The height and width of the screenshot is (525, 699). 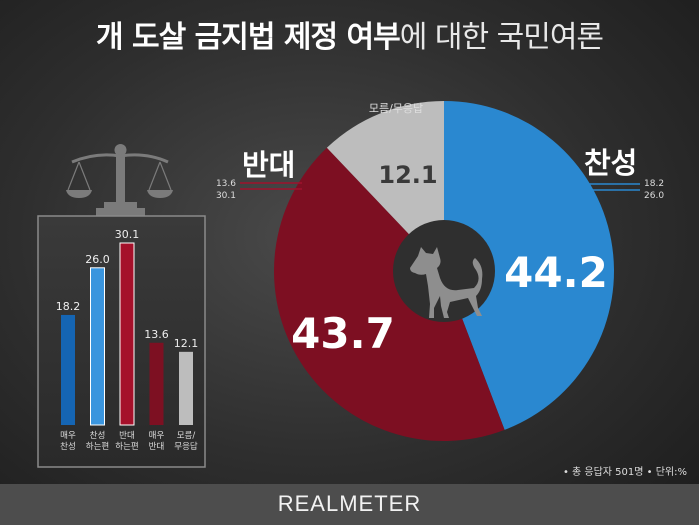 What do you see at coordinates (226, 184) in the screenshot?
I see `oppose-strong-value: 13.6` at bounding box center [226, 184].